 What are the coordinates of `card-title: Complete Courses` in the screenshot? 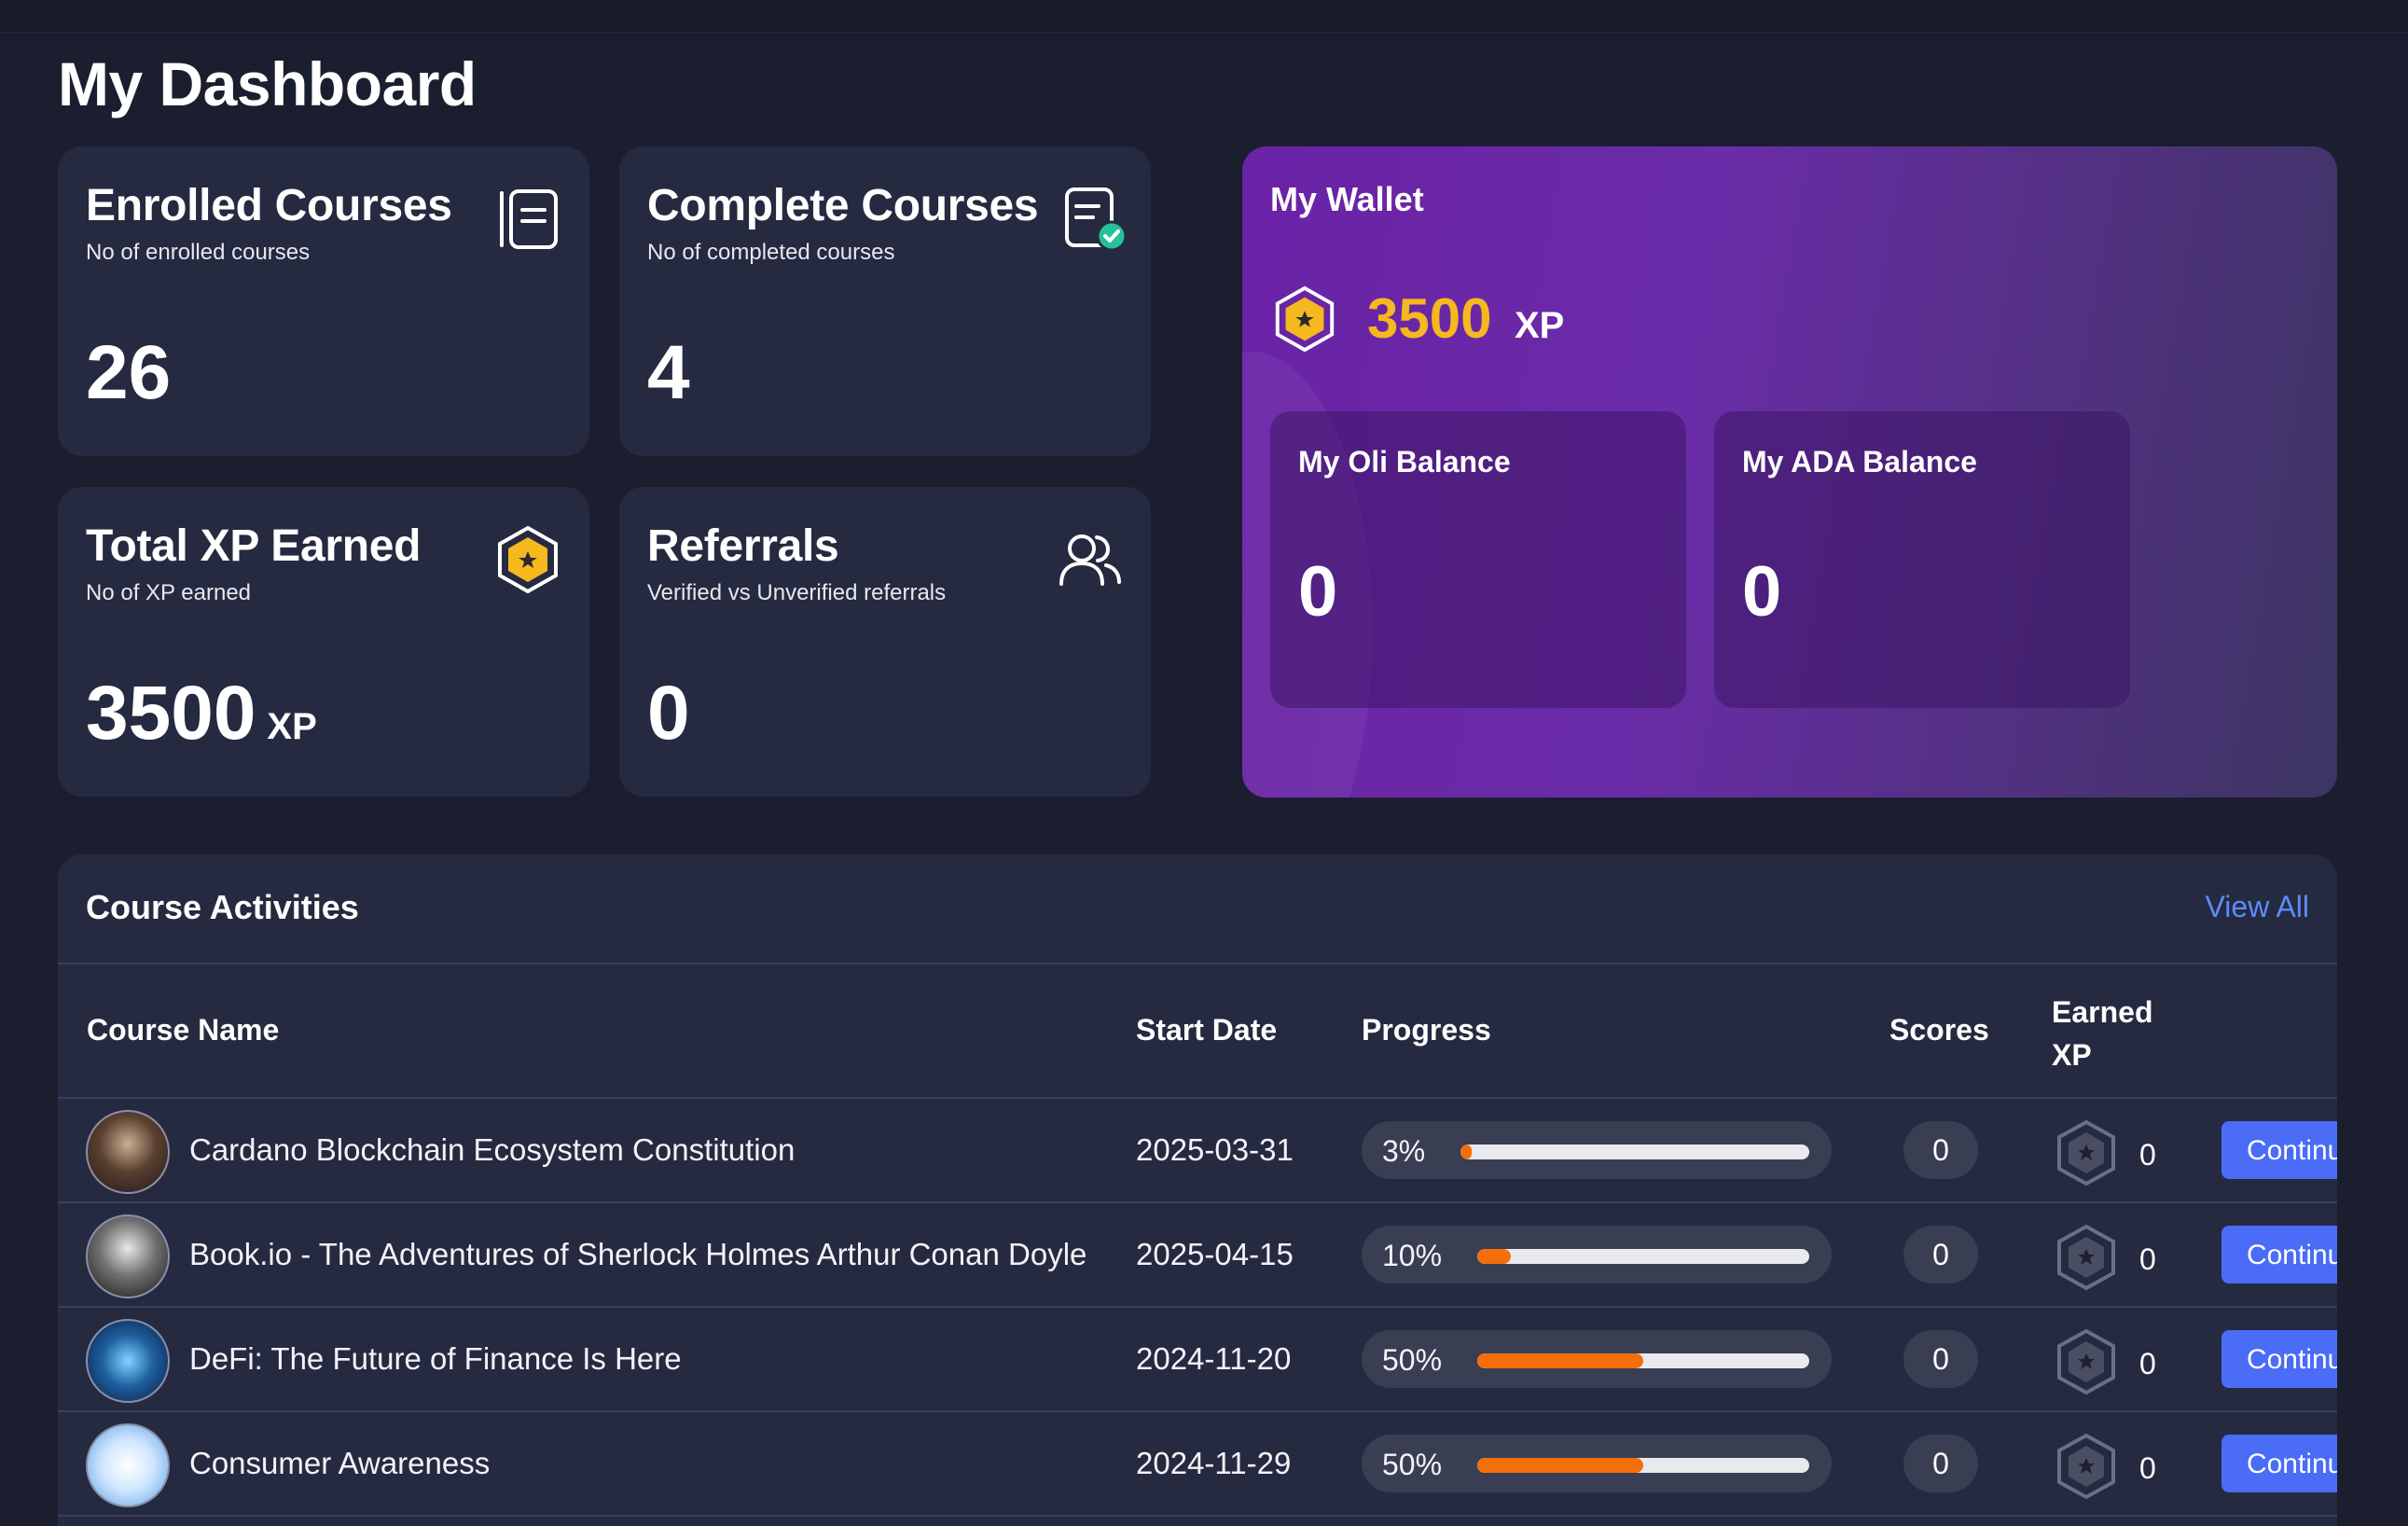 It's located at (843, 205).